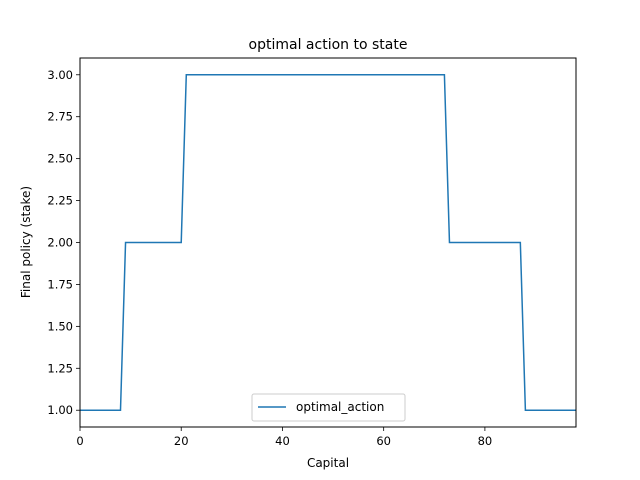 The height and width of the screenshot is (480, 640). I want to click on x-tick-label: 60, so click(383, 441).